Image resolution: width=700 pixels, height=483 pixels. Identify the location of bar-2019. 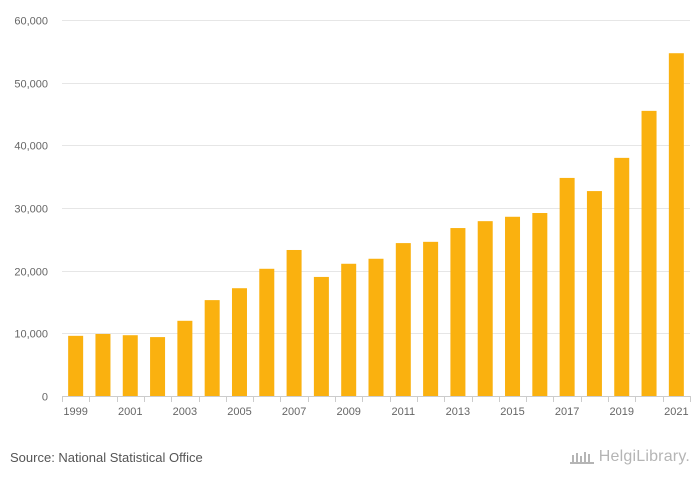
(622, 276).